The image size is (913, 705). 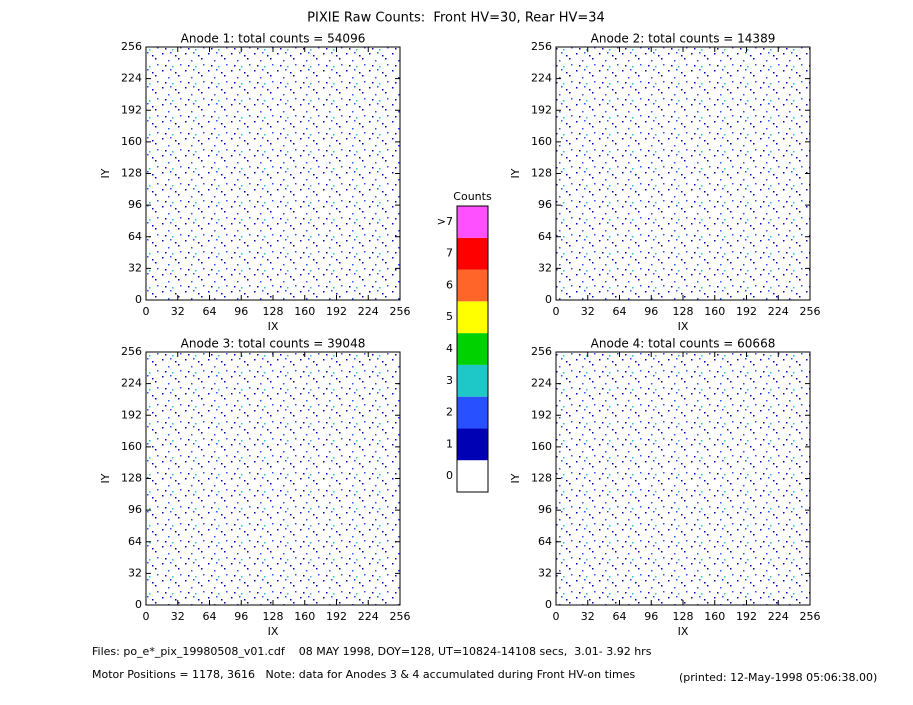 What do you see at coordinates (449, 284) in the screenshot?
I see `colorbar-label: 6` at bounding box center [449, 284].